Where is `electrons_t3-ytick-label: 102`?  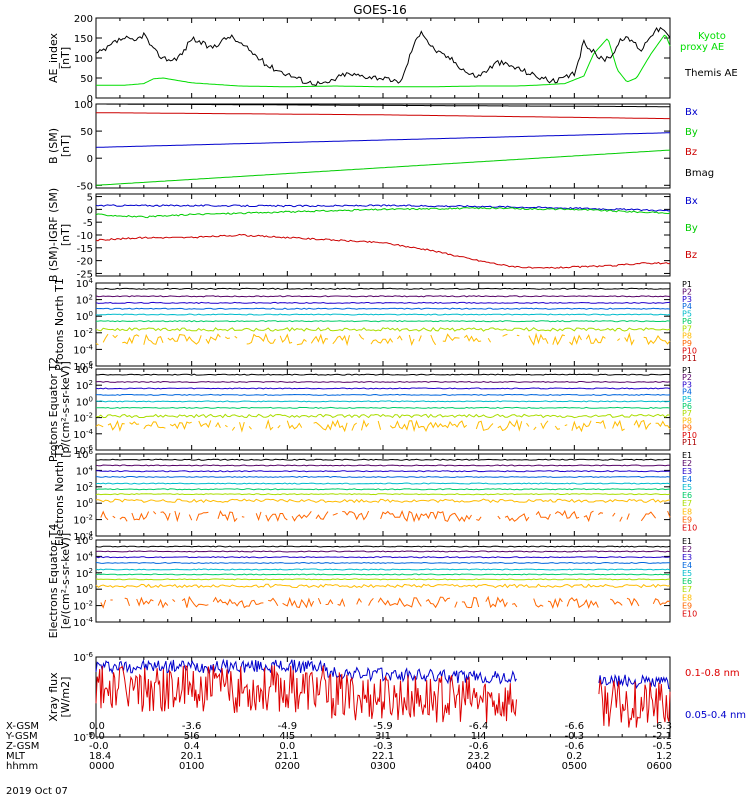
electrons_t3-ytick-label: 102 is located at coordinates (84, 487).